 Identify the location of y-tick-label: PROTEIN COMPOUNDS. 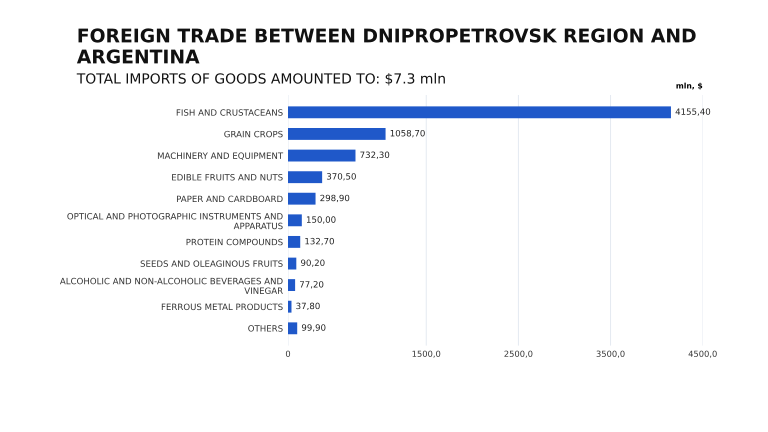
(234, 242).